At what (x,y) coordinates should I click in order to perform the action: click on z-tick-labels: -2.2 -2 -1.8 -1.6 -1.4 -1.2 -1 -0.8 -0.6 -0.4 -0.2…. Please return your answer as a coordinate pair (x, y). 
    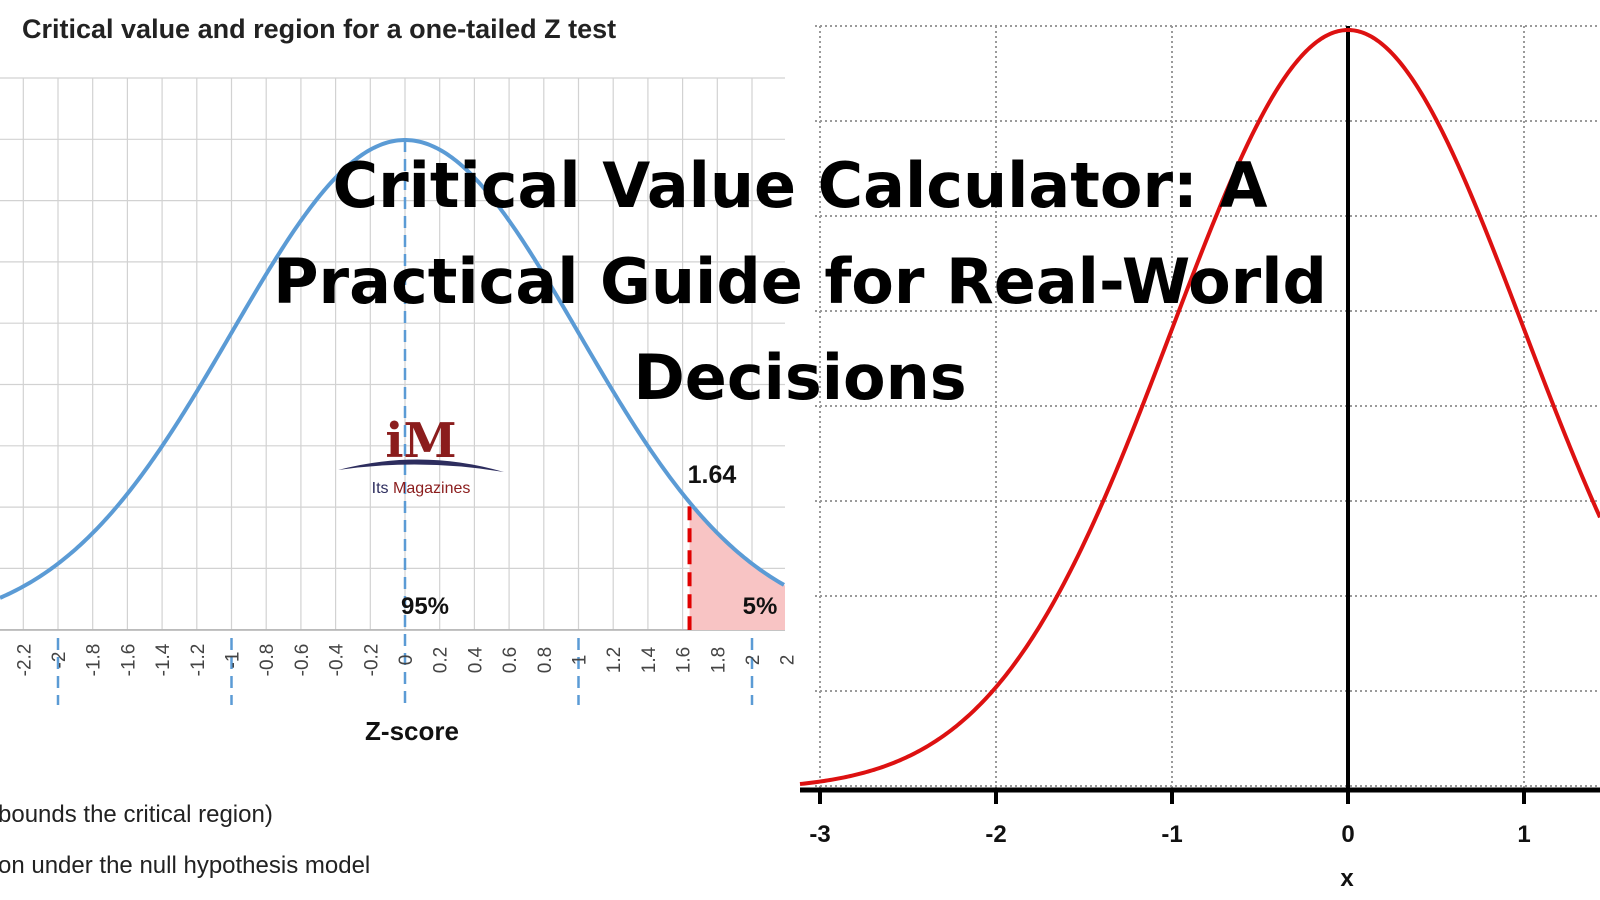
    Looking at the image, I should click on (406, 659).